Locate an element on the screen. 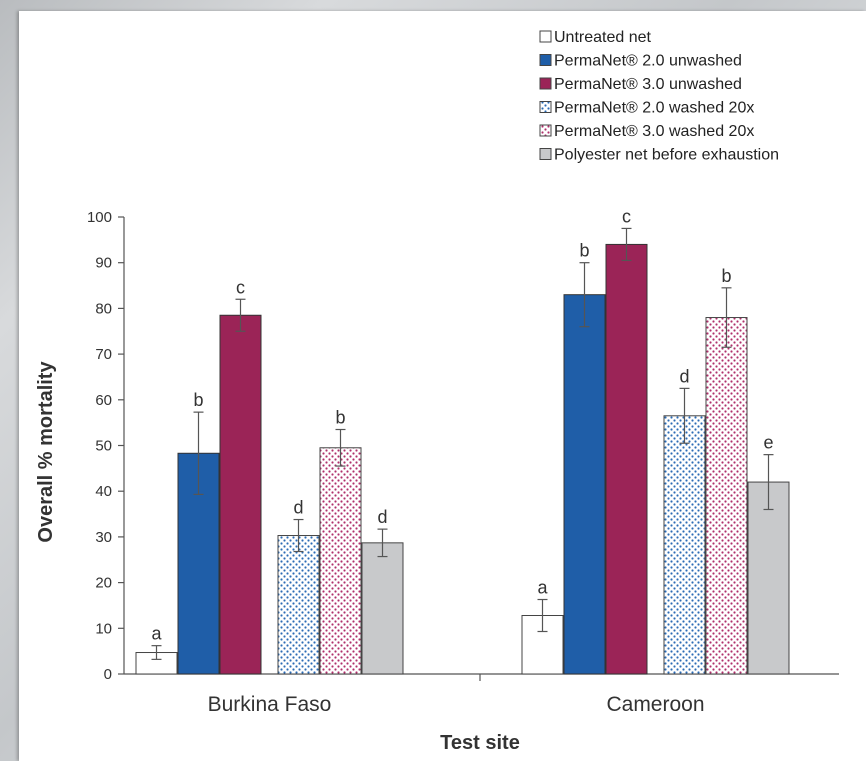  y-tick-label: 60 is located at coordinates (103, 400).